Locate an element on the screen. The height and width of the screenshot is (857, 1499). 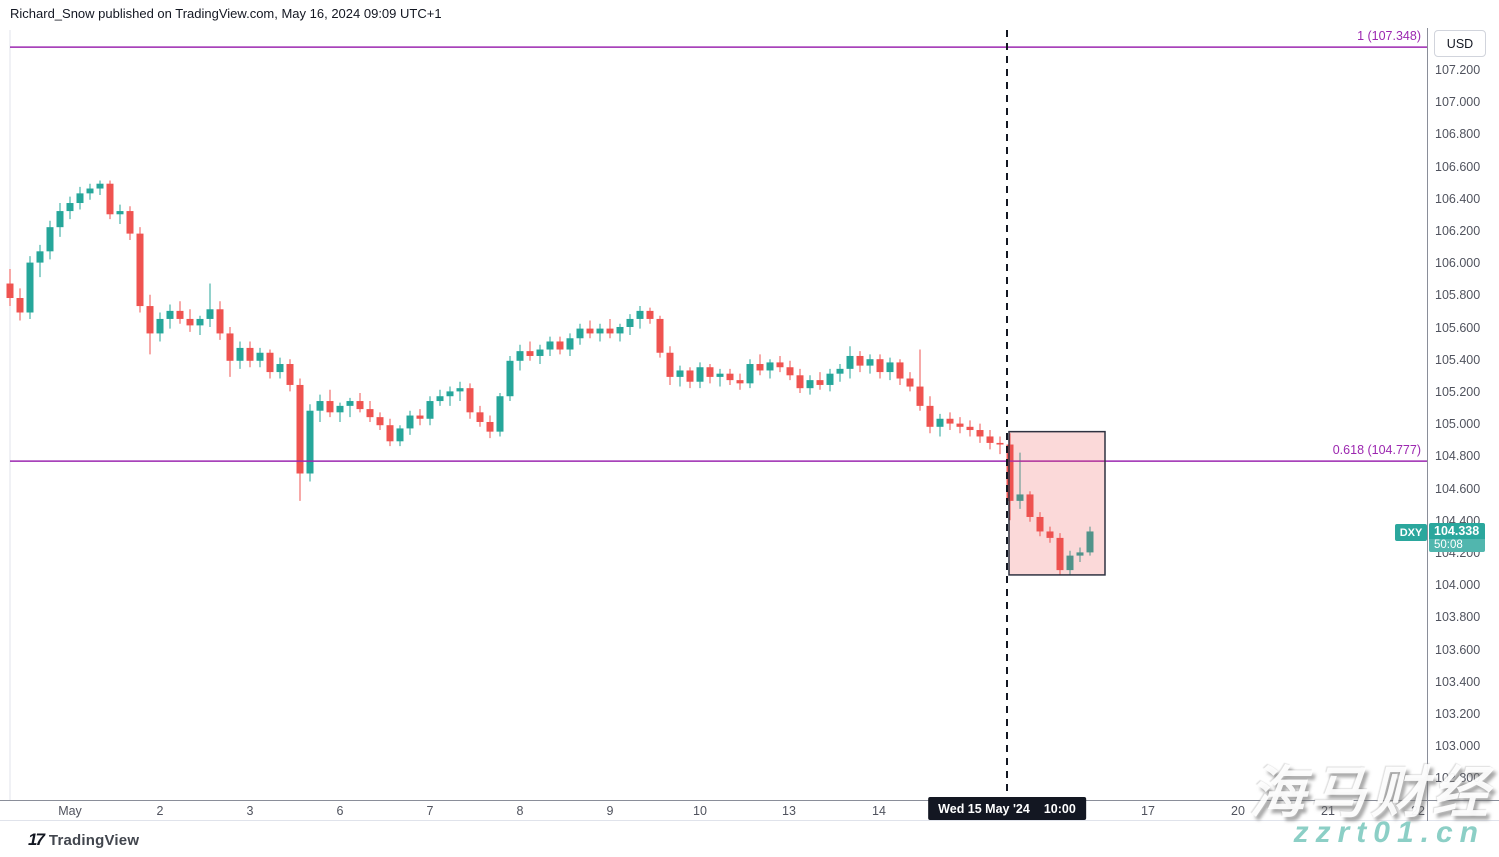
price-axis-border is located at coordinates (1427, 424).